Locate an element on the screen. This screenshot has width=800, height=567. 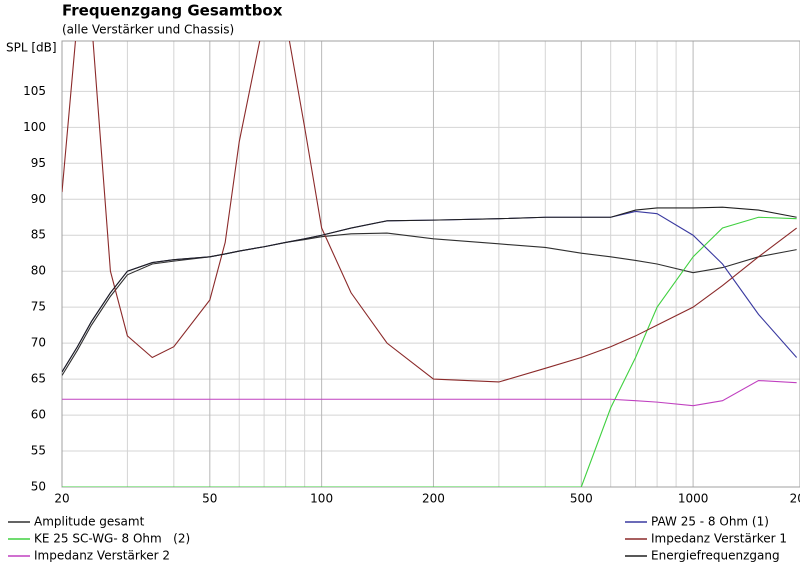
y-tick-label: 55 is located at coordinates (38, 451).